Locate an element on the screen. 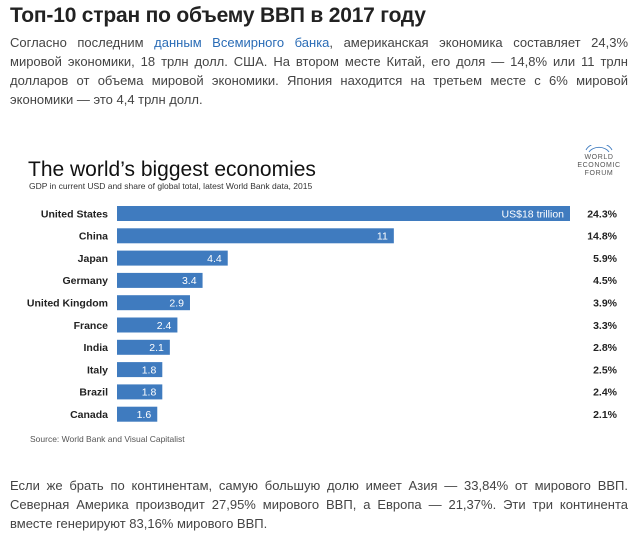 The image size is (640, 539). wef-logo: WORLD ECONOMIC FORUM is located at coordinates (598, 161).